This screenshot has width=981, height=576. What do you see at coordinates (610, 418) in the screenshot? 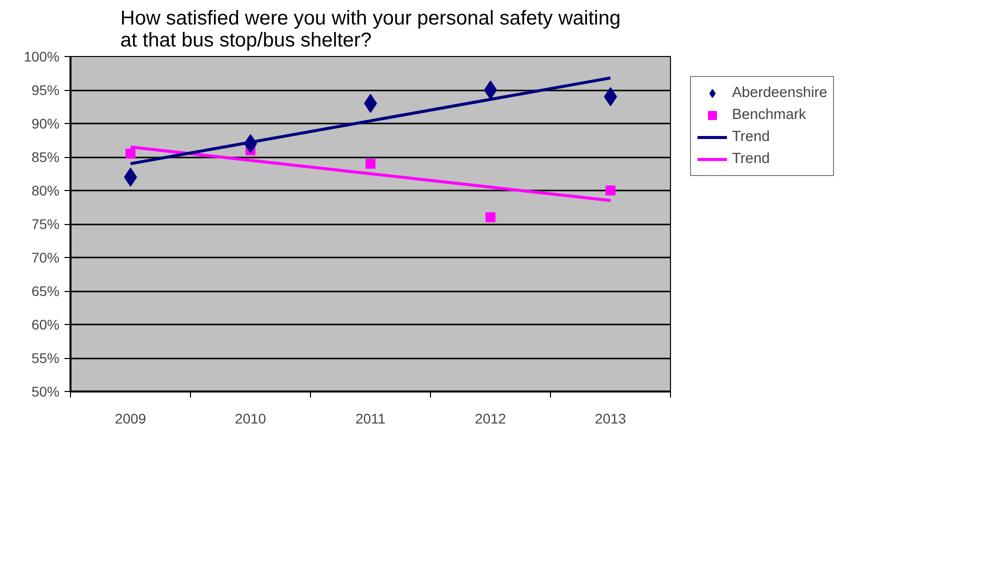
I see `x-tick-label: 2013` at bounding box center [610, 418].